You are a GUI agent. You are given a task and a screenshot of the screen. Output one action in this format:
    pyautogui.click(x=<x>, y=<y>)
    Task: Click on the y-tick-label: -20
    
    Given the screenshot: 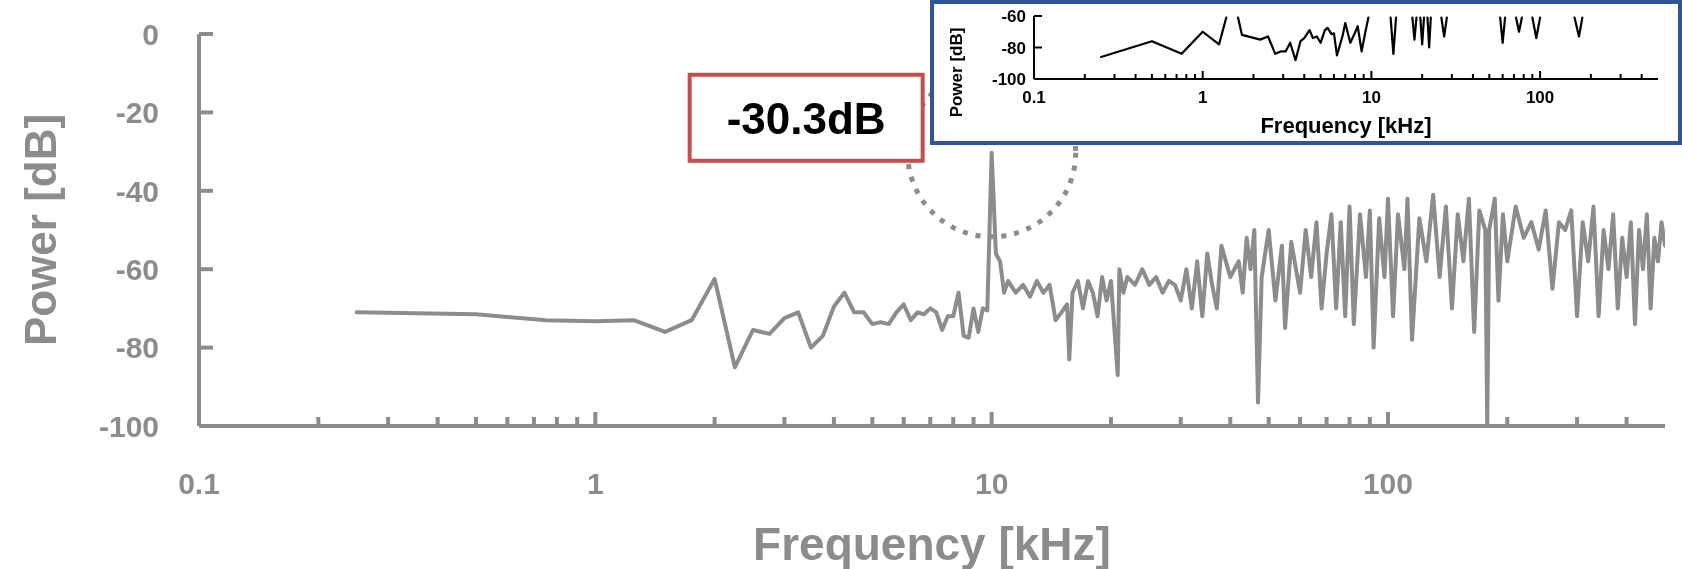 What is the action you would take?
    pyautogui.click(x=137, y=113)
    